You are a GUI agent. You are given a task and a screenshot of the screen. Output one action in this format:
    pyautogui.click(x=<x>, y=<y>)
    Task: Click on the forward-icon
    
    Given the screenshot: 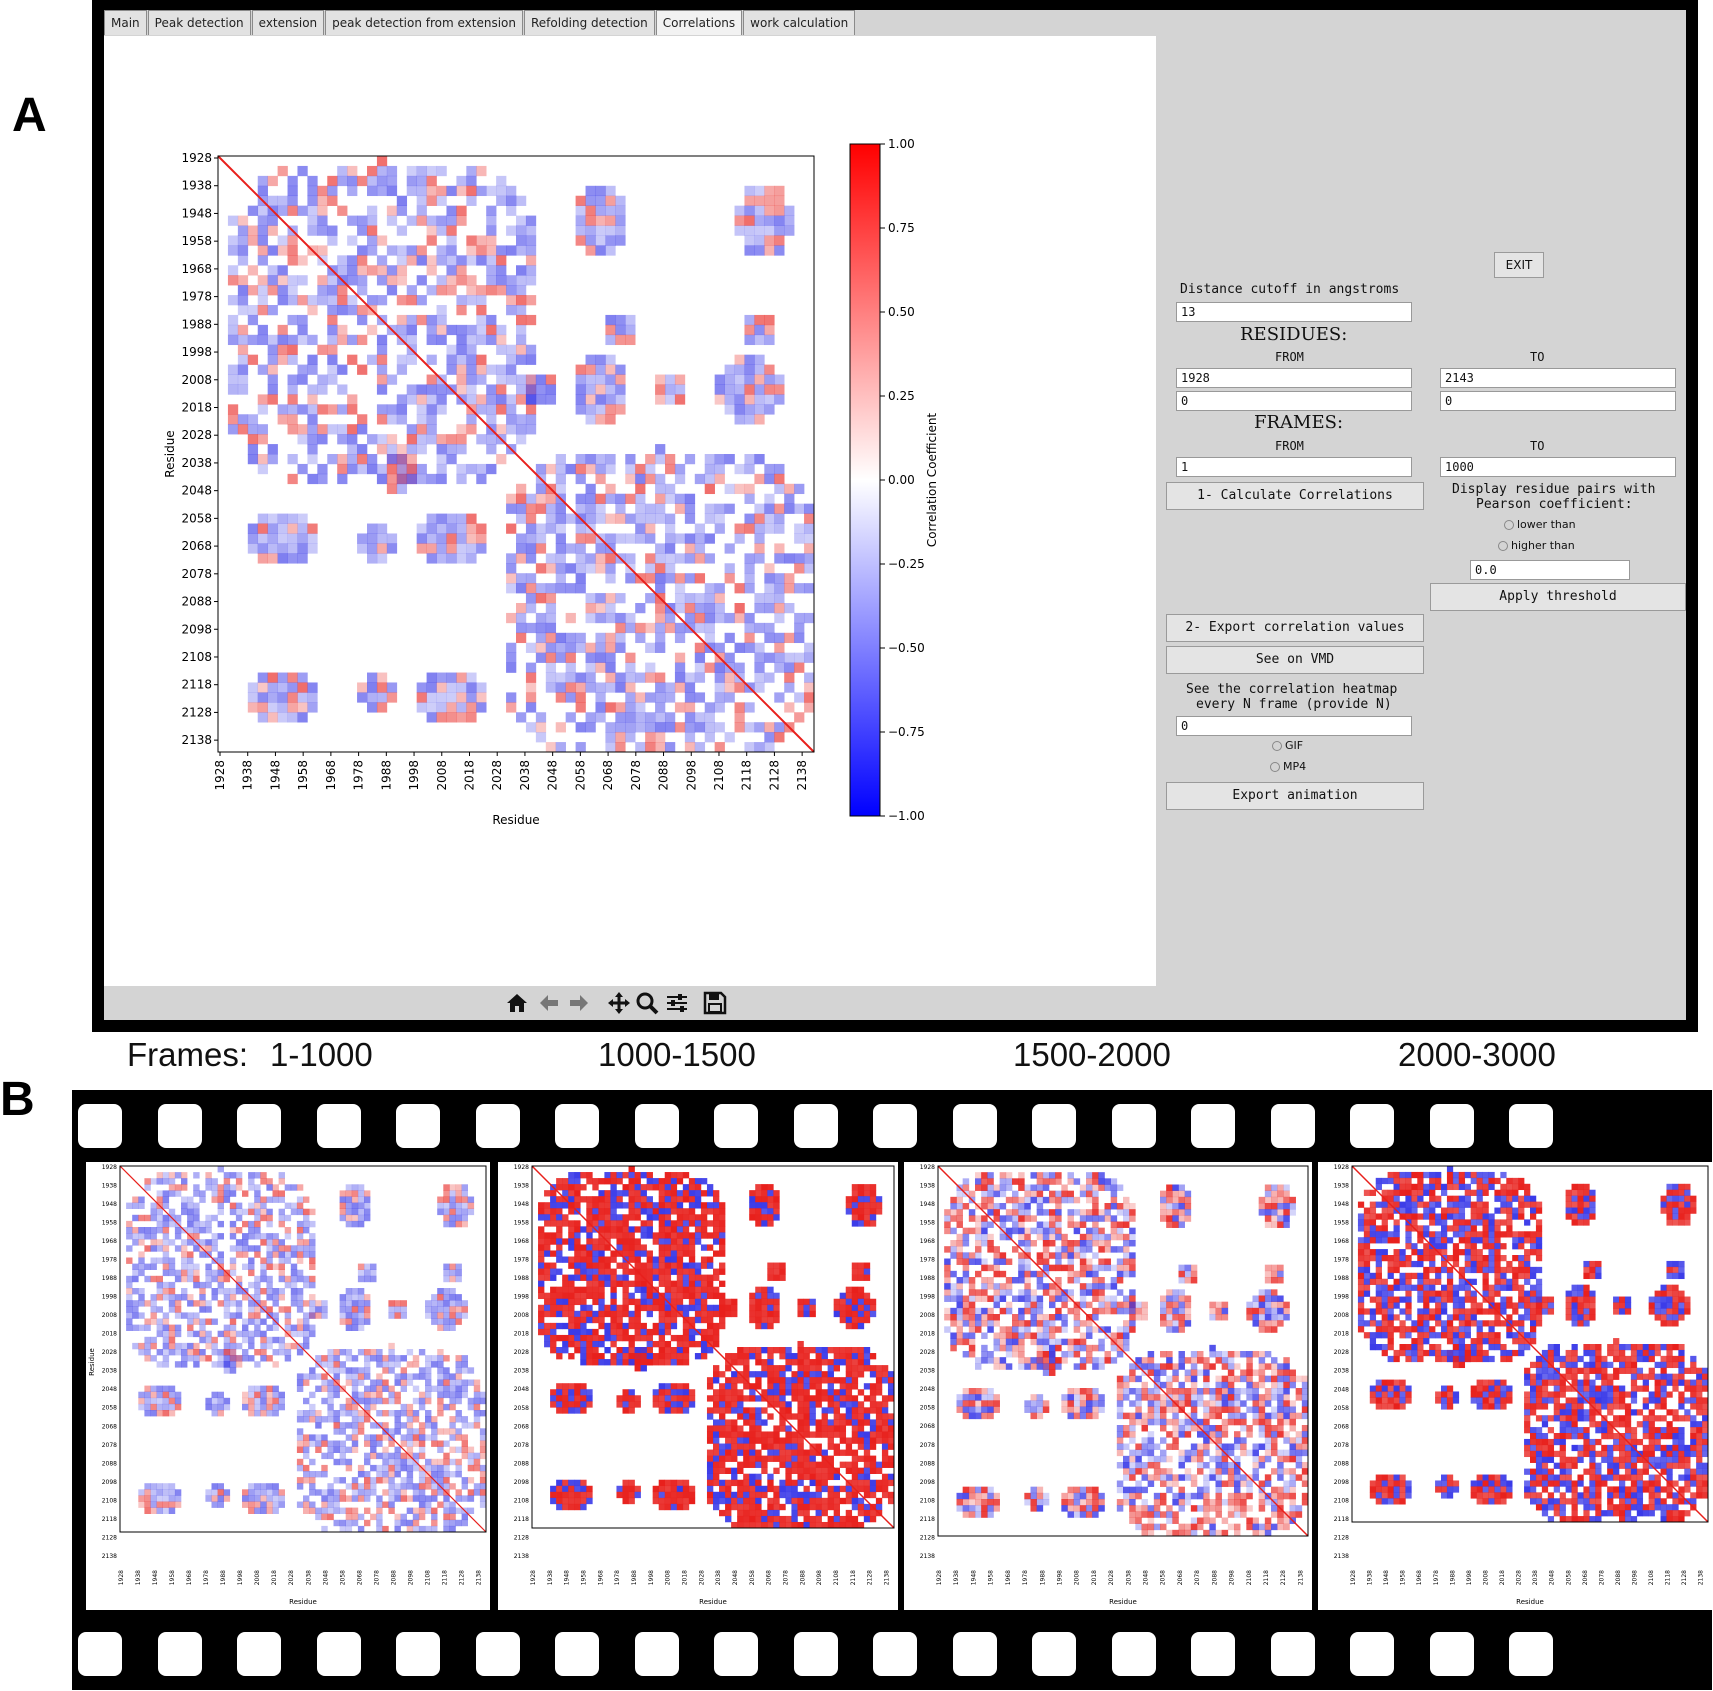 What is the action you would take?
    pyautogui.click(x=579, y=1003)
    